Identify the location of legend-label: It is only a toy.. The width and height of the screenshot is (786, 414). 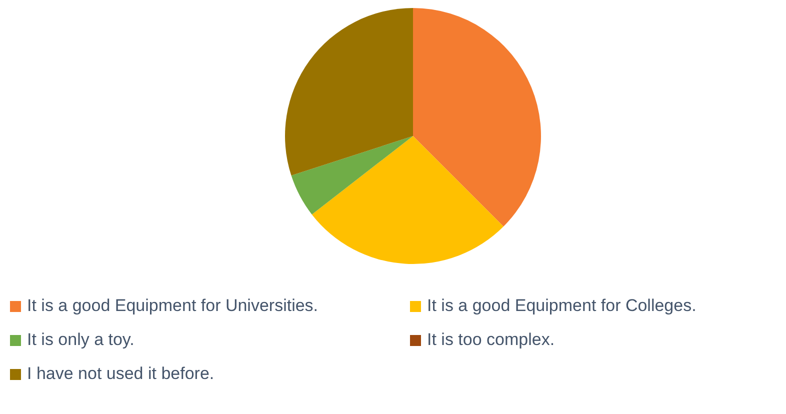
(80, 340).